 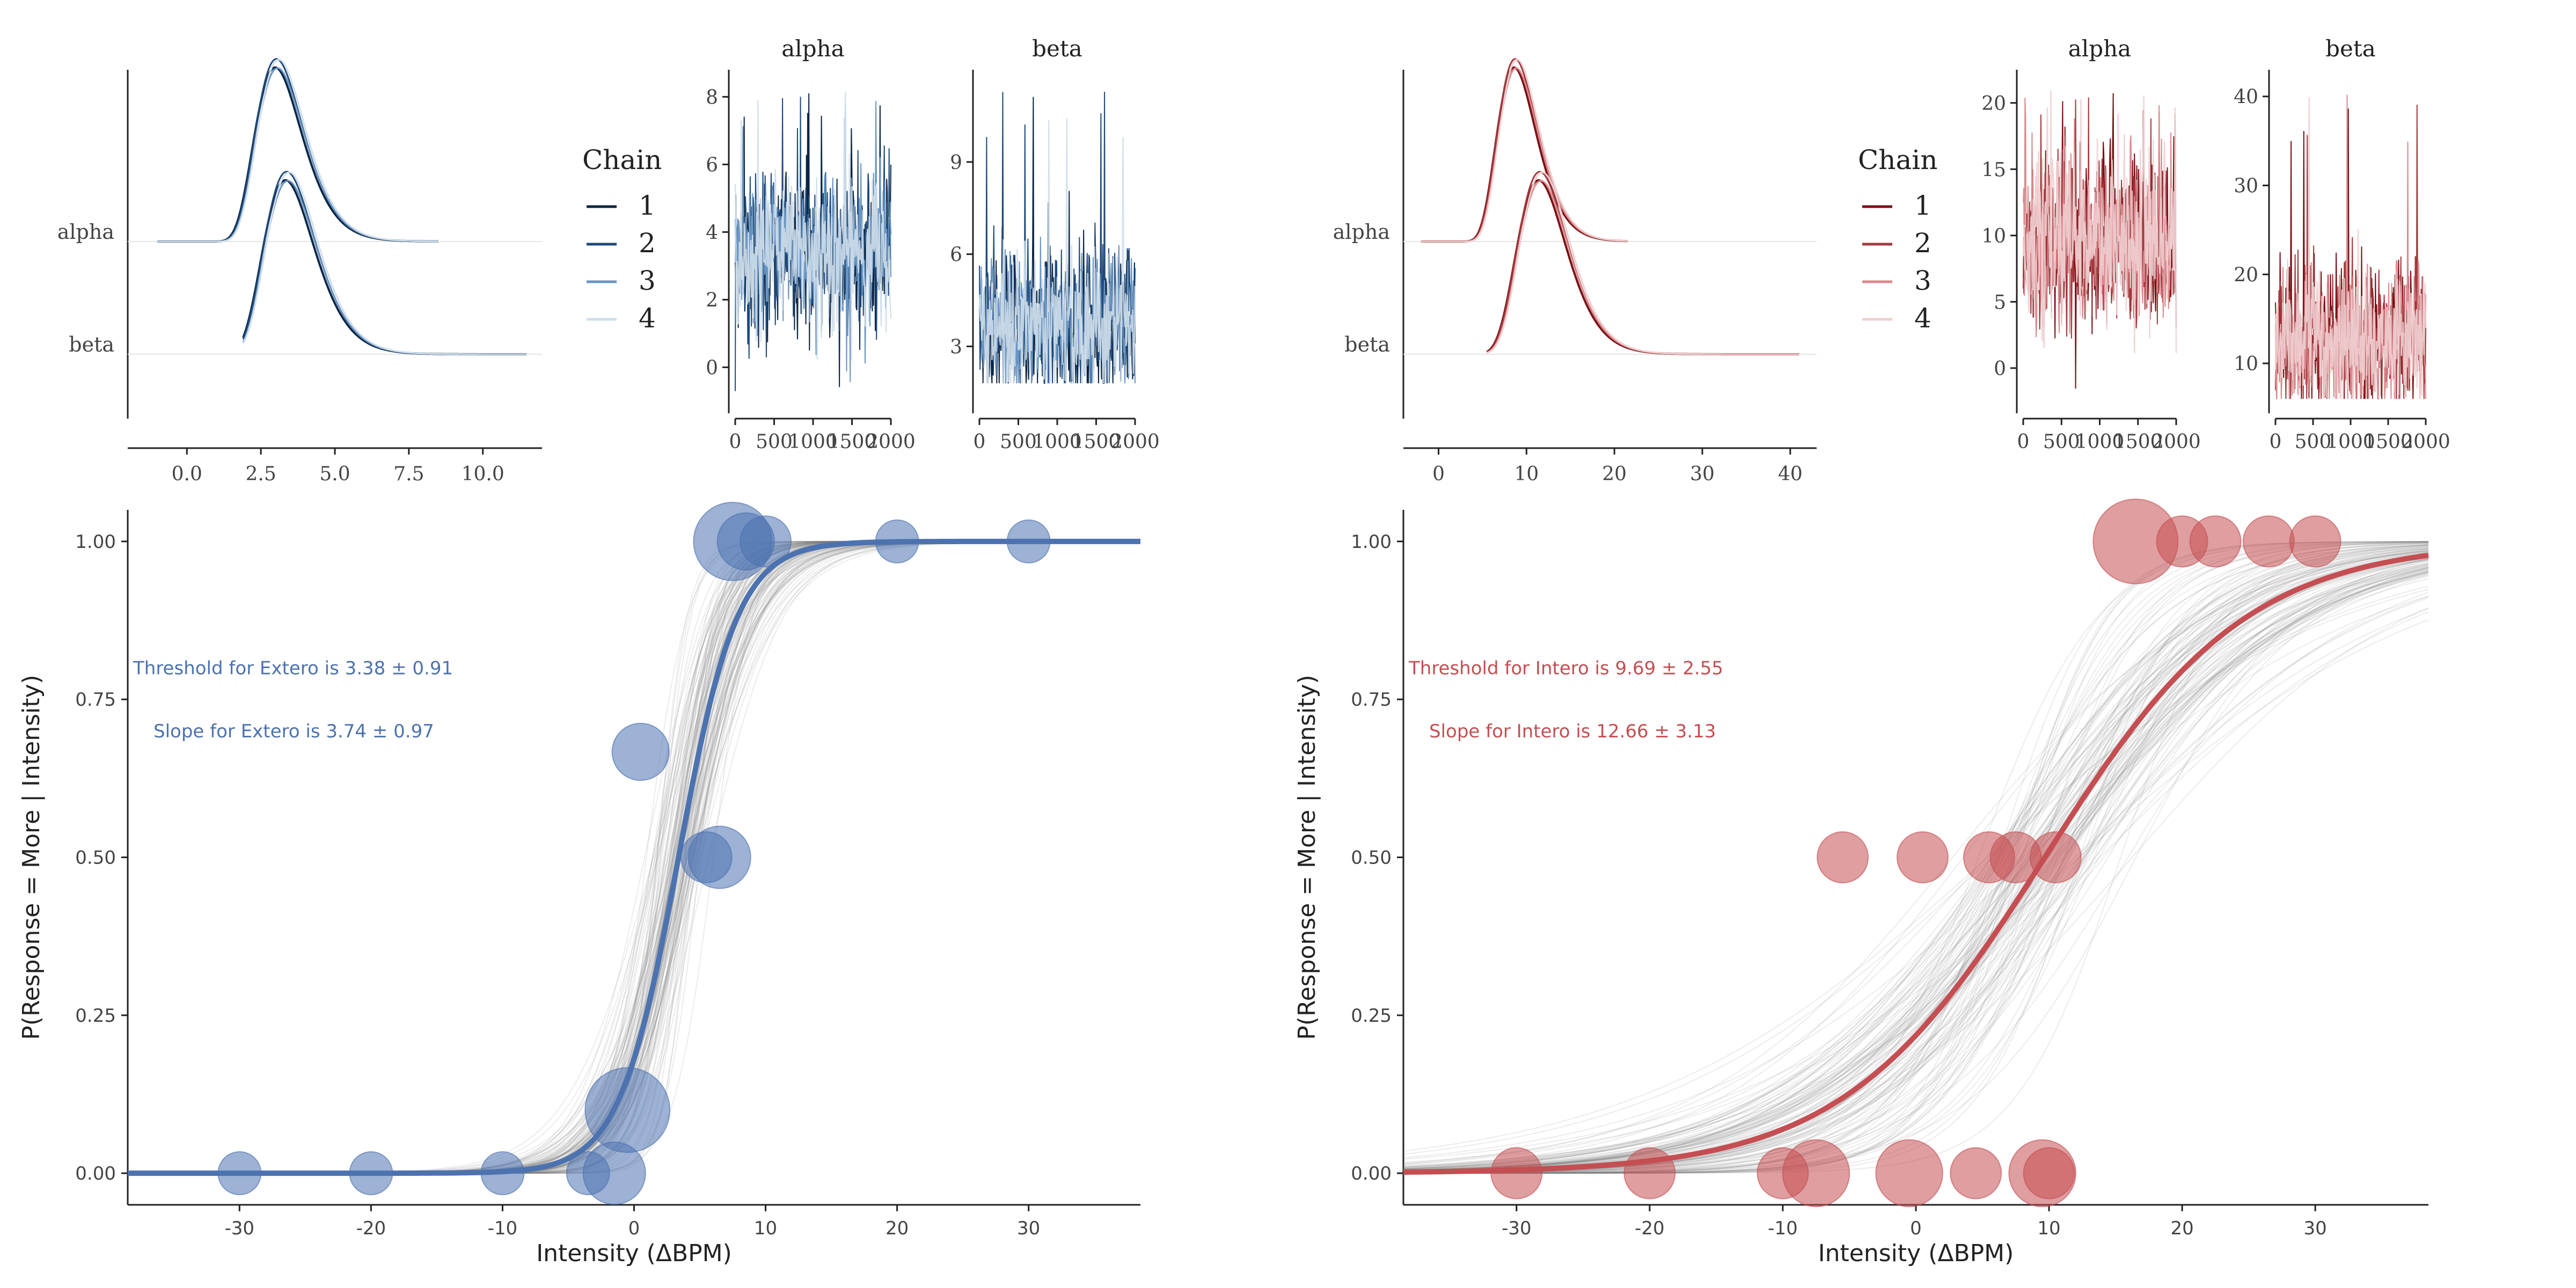 What do you see at coordinates (712, 300) in the screenshot?
I see `y-tick-label: 2` at bounding box center [712, 300].